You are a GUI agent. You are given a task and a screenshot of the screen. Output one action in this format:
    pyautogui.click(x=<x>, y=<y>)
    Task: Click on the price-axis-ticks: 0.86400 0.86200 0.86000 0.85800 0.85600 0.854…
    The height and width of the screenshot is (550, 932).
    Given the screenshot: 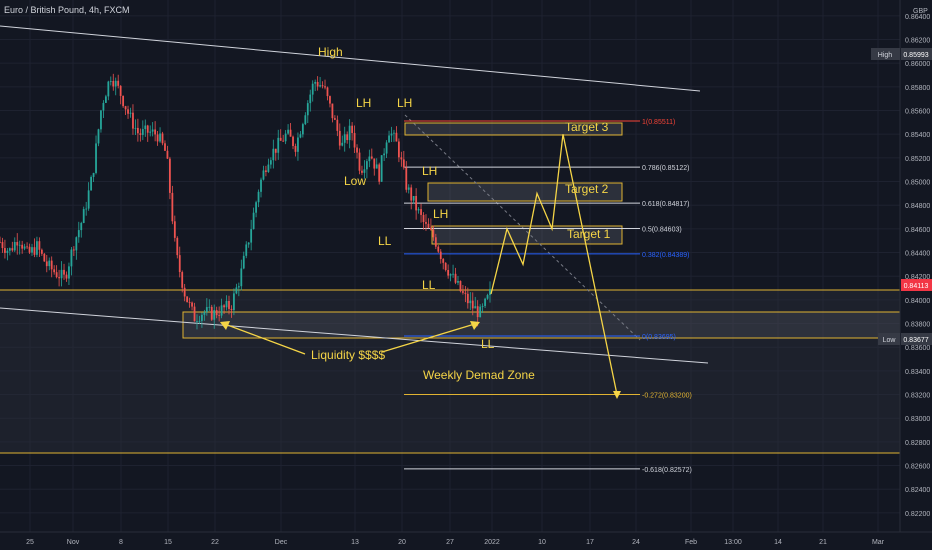 What is the action you would take?
    pyautogui.click(x=917, y=266)
    